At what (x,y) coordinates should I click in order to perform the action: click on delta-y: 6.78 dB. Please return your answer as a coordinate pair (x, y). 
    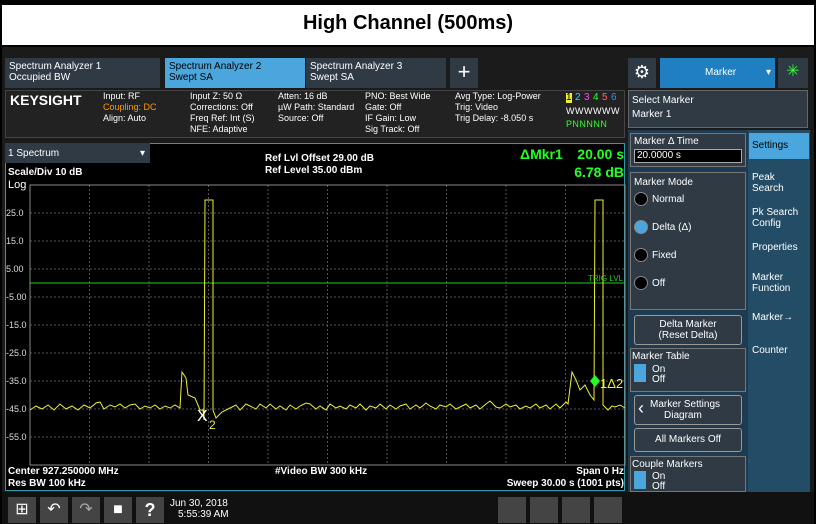
    Looking at the image, I should click on (599, 172).